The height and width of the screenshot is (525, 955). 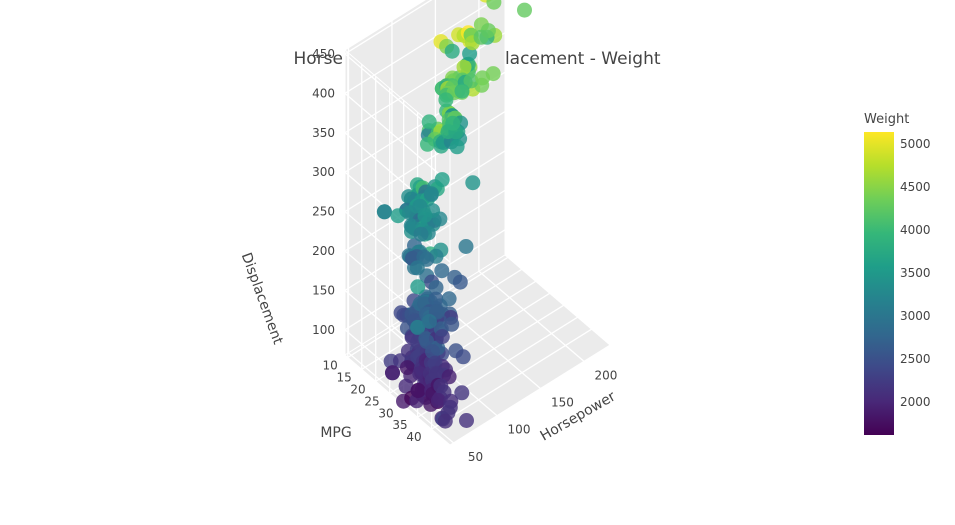 What do you see at coordinates (915, 359) in the screenshot?
I see `colorbar-tick-label: 2500` at bounding box center [915, 359].